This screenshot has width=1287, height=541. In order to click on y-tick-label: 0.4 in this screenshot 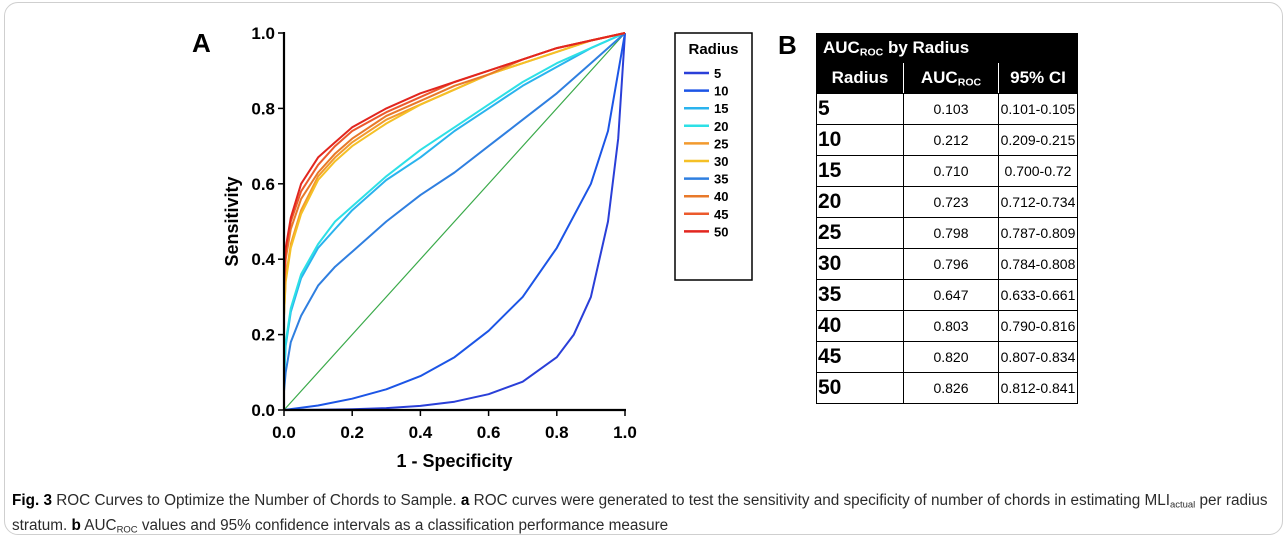, I will do `click(263, 259)`.